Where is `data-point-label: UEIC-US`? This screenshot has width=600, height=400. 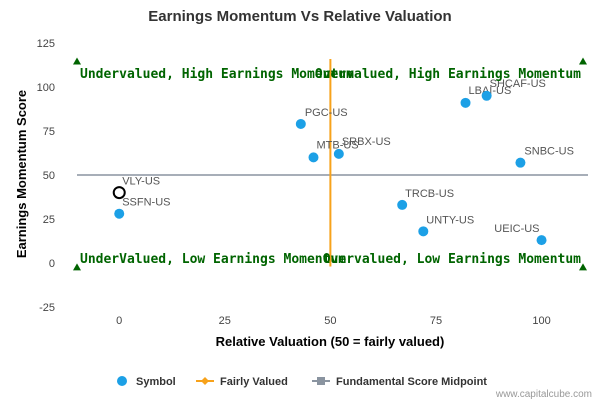 data-point-label: UEIC-US is located at coordinates (516, 229).